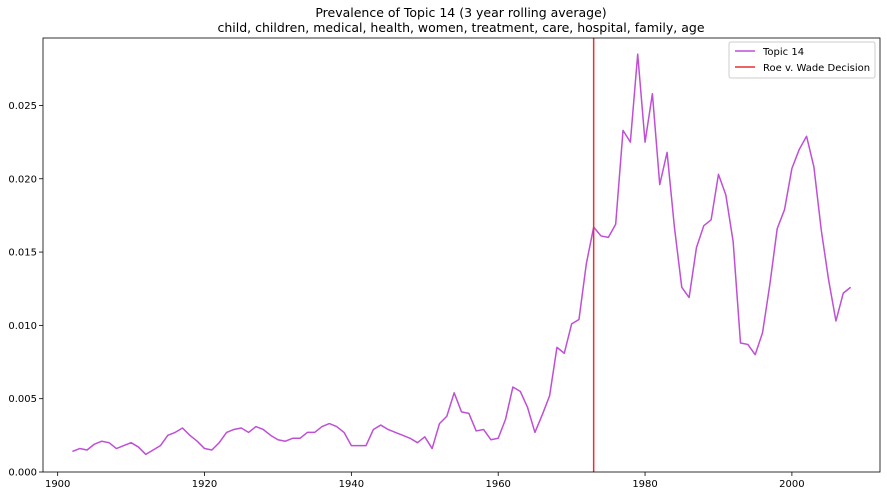  What do you see at coordinates (22, 106) in the screenshot?
I see `y-tick-label: 0.025` at bounding box center [22, 106].